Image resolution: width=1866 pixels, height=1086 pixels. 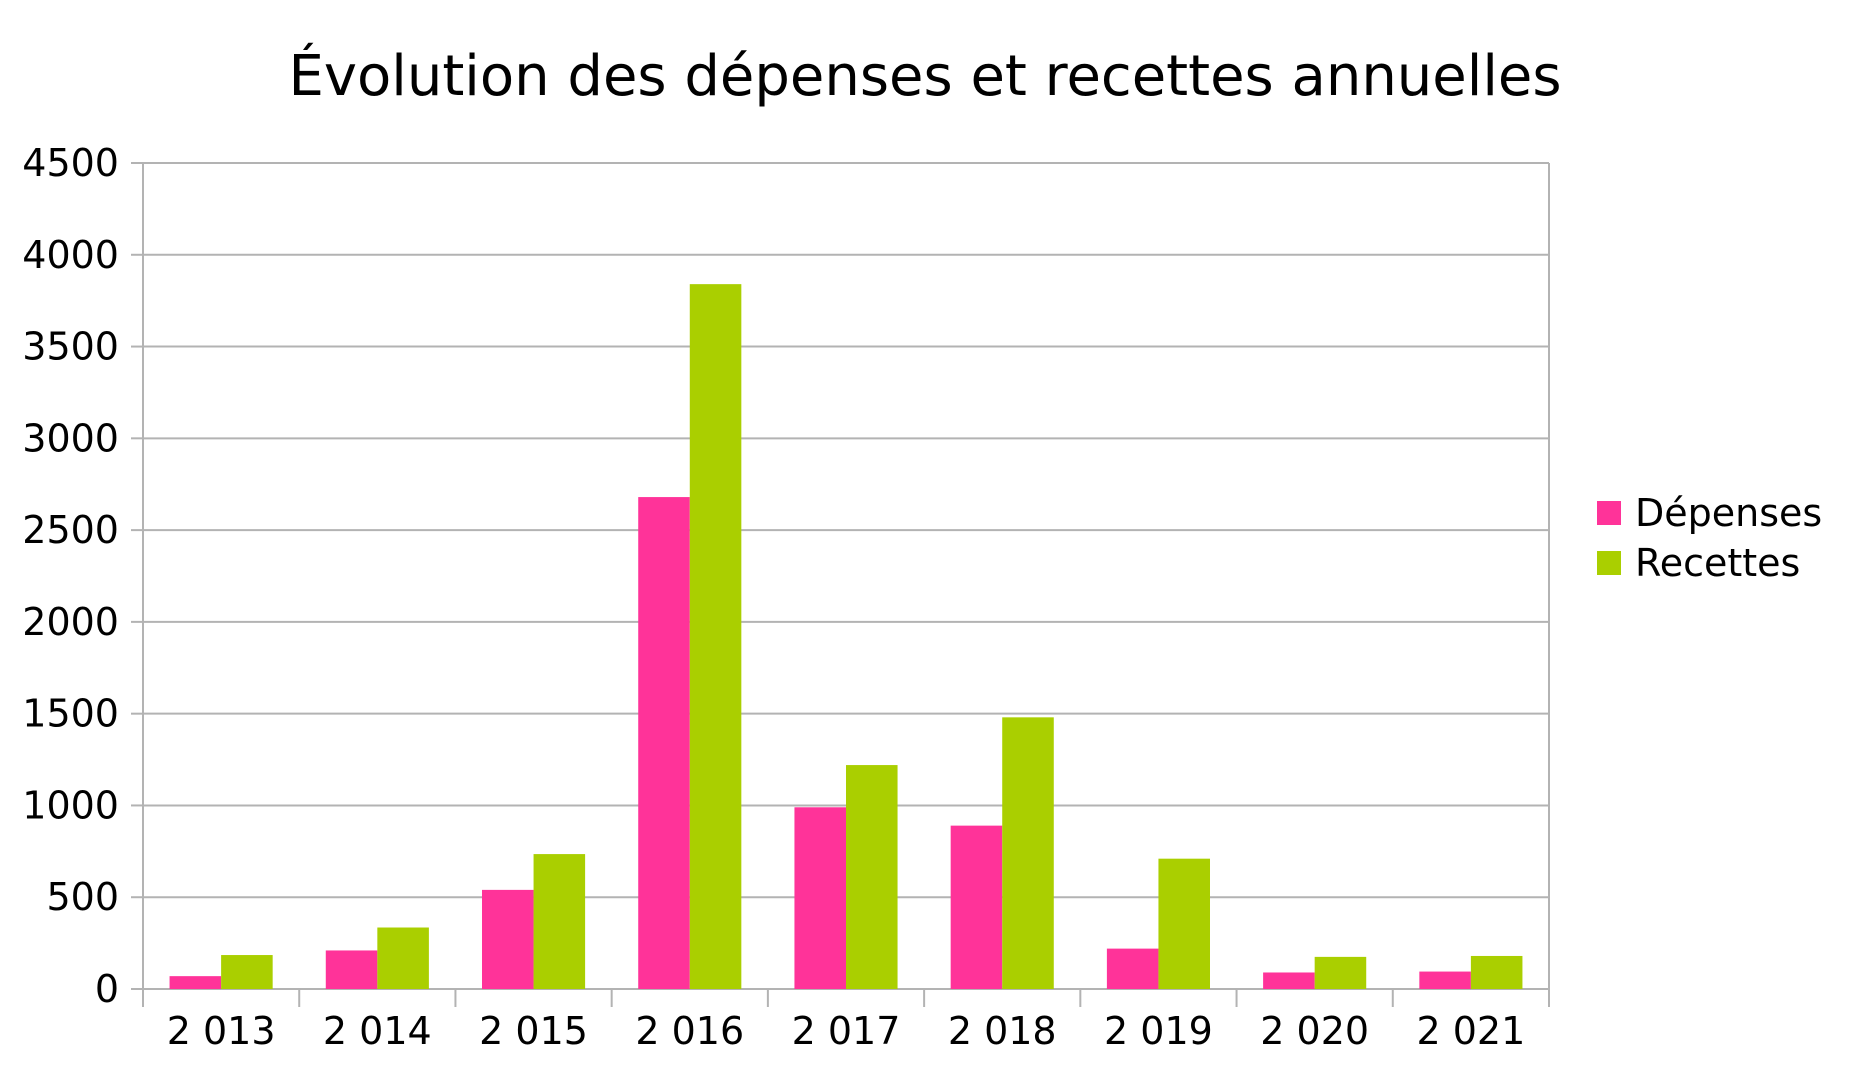 What do you see at coordinates (1728, 513) in the screenshot?
I see `legend-label: Dépenses` at bounding box center [1728, 513].